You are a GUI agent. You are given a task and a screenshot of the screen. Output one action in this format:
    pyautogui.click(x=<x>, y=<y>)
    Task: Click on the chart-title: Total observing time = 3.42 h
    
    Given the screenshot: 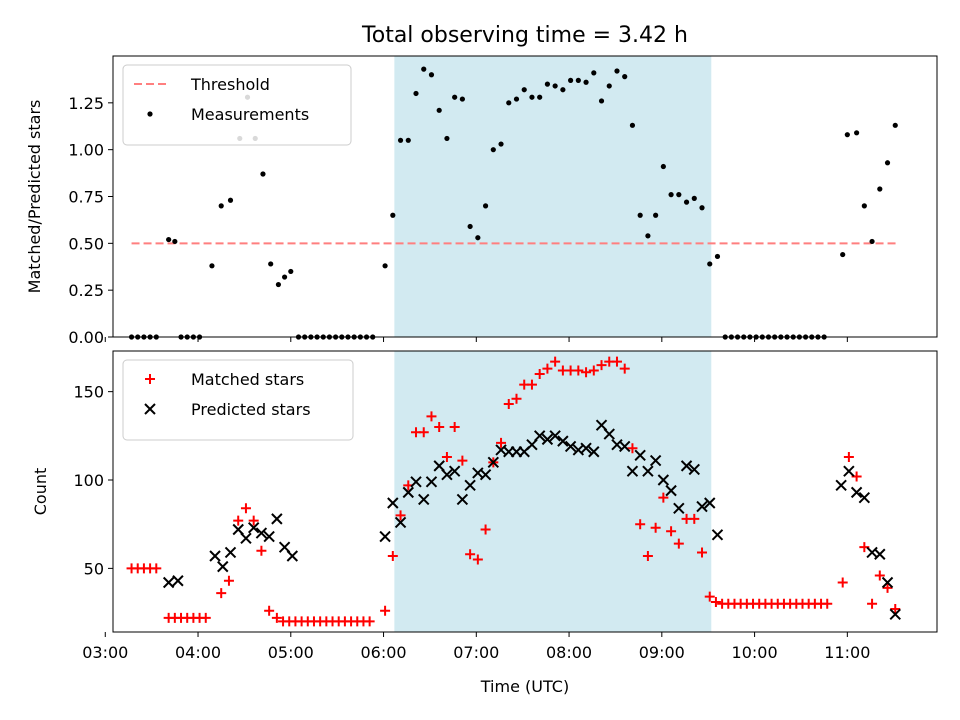 What is the action you would take?
    pyautogui.click(x=524, y=35)
    